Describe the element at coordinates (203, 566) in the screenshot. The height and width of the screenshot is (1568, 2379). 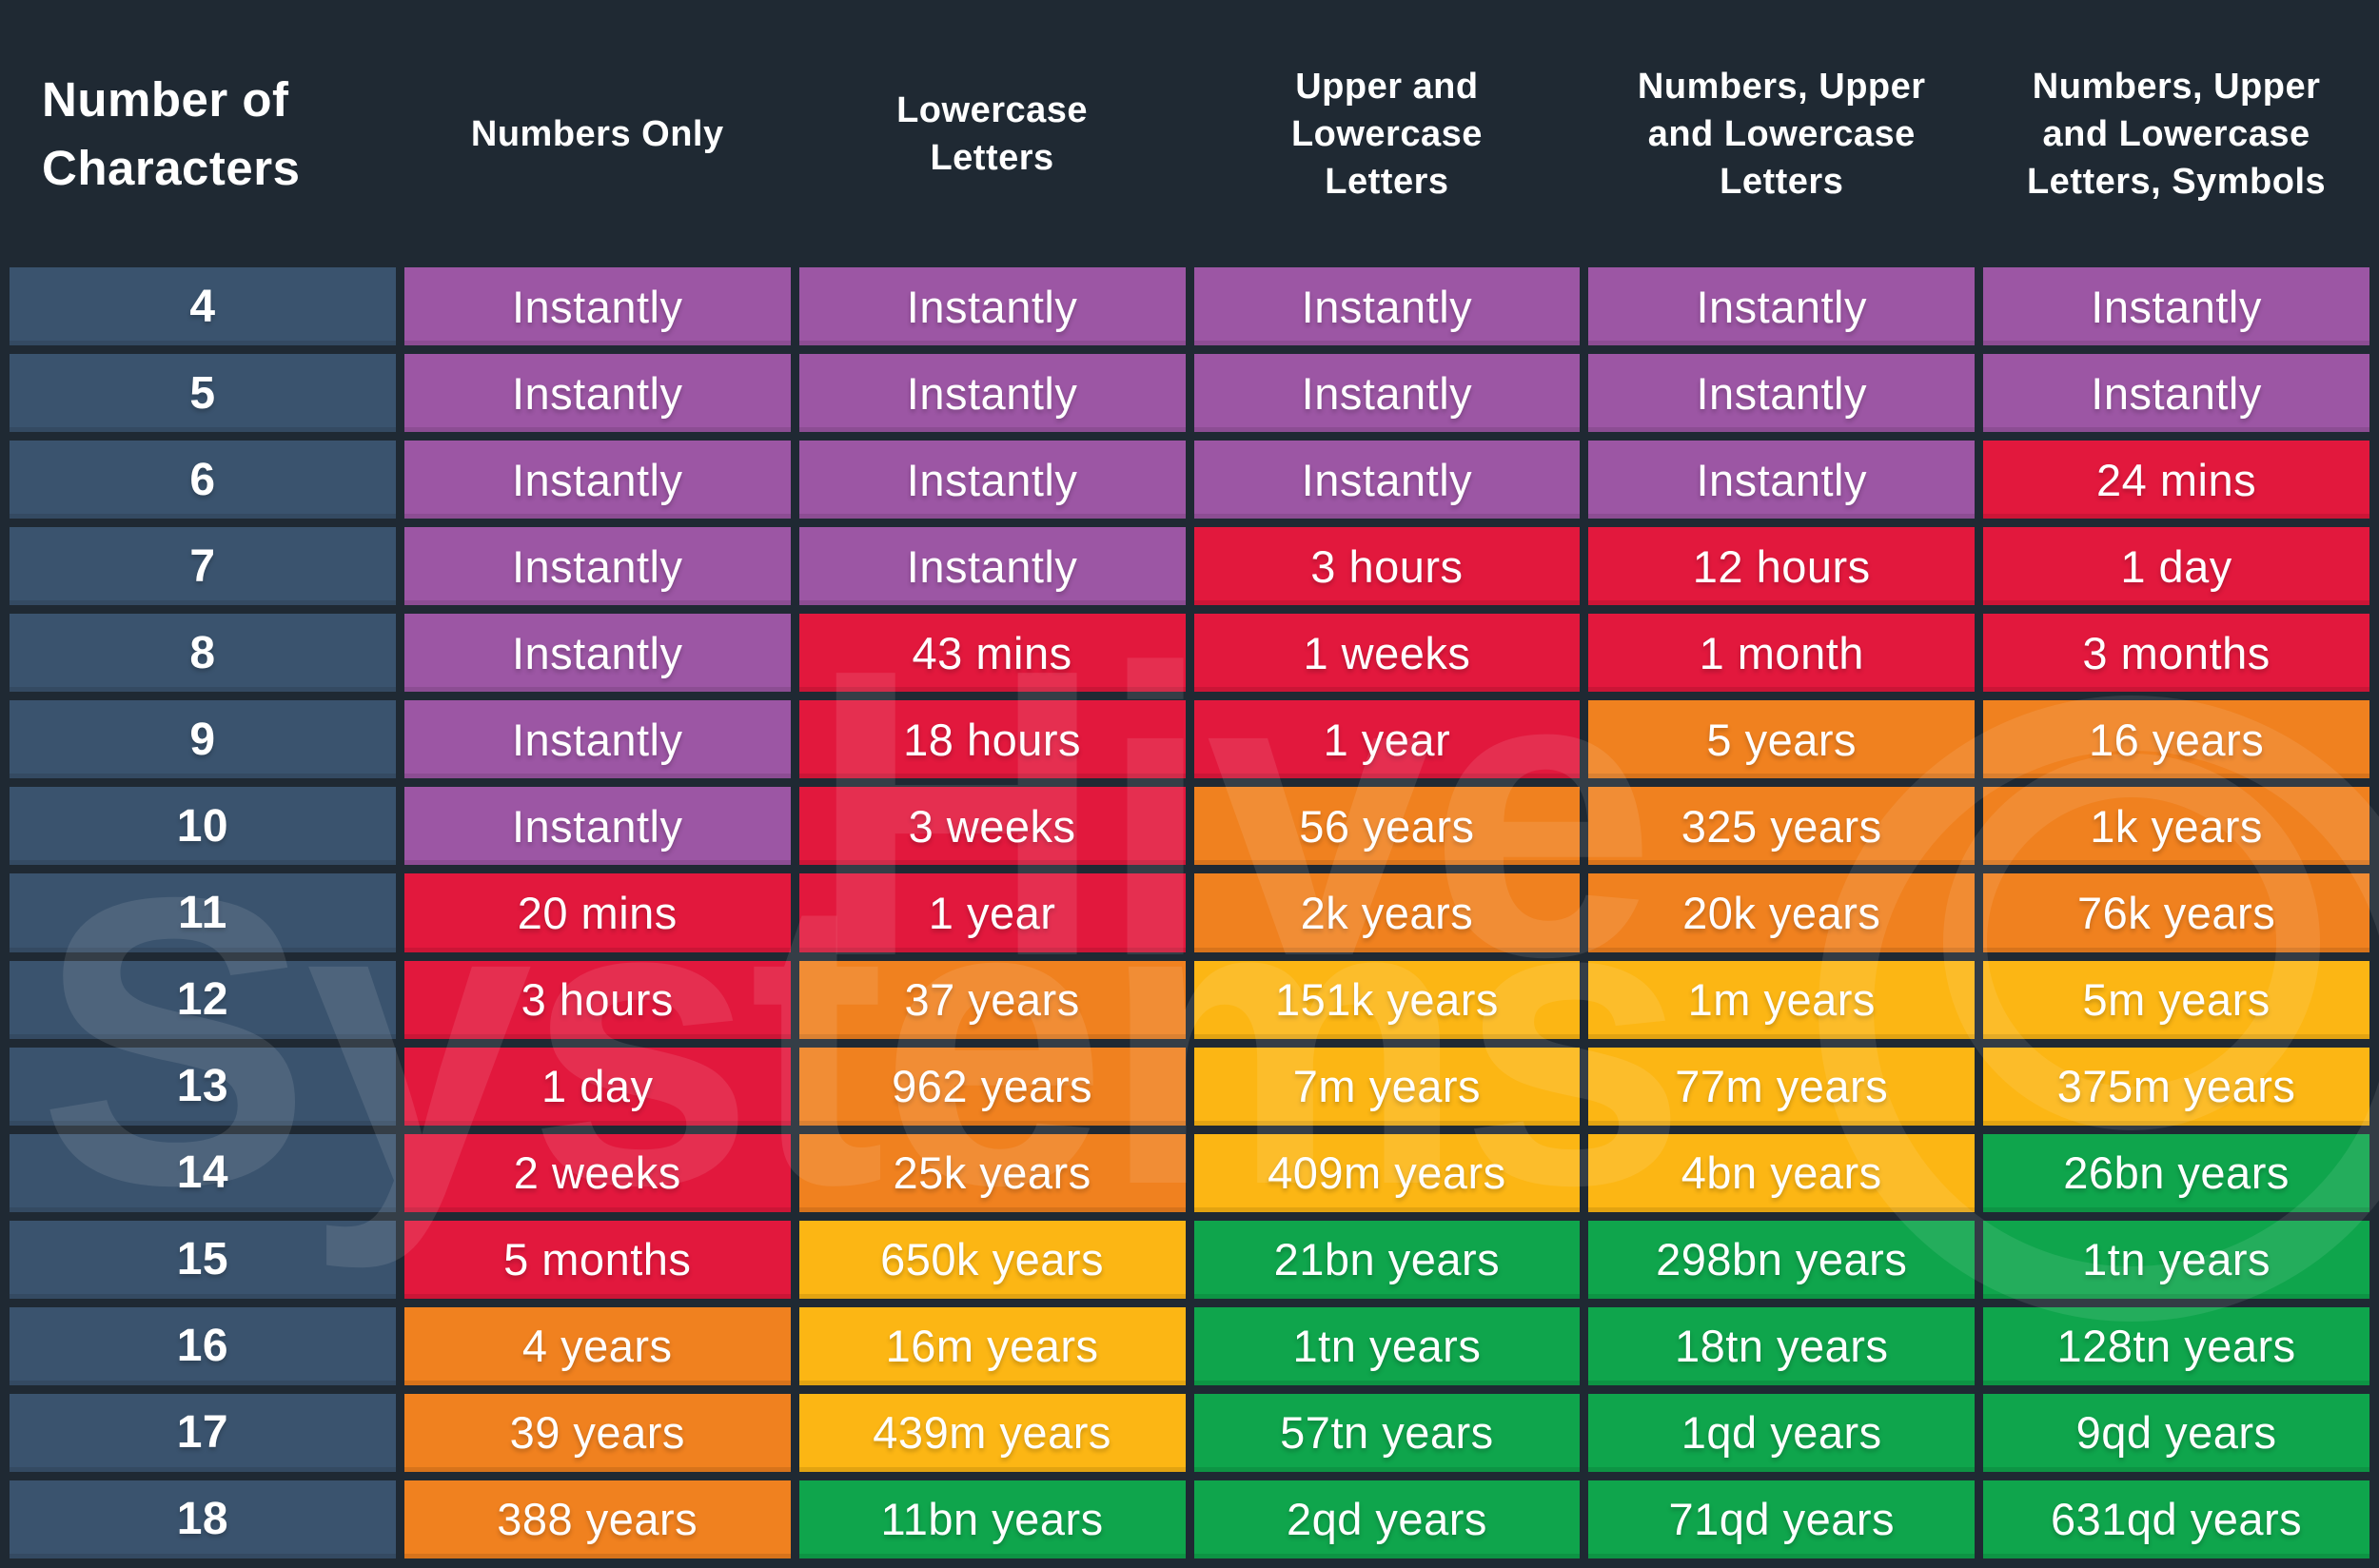
I see `row-character-count: 7` at that location.